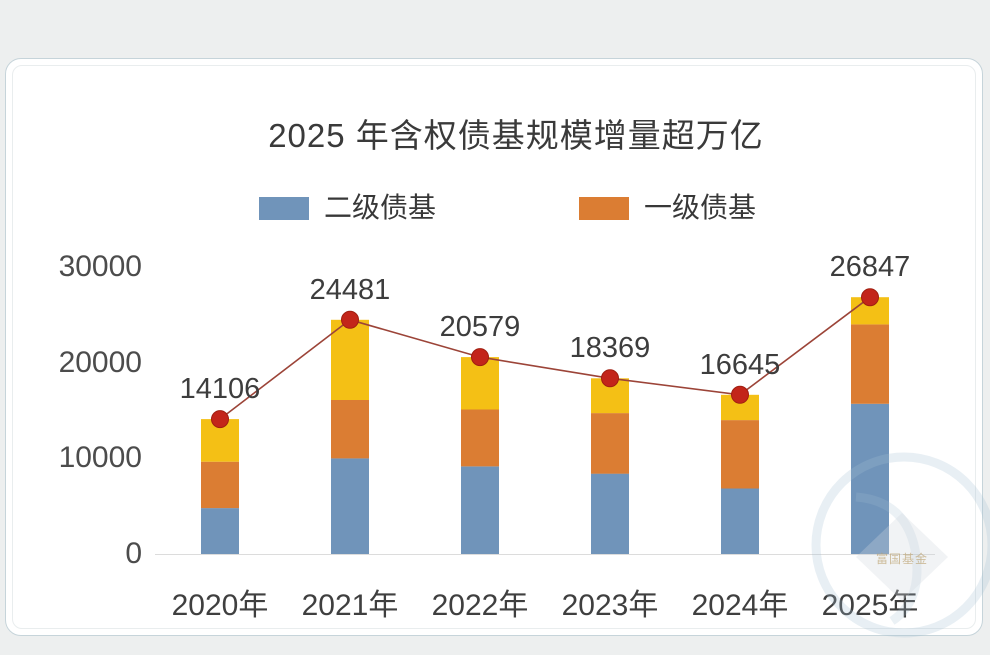  I want to click on bar-segment-2021年-series1, so click(350, 429).